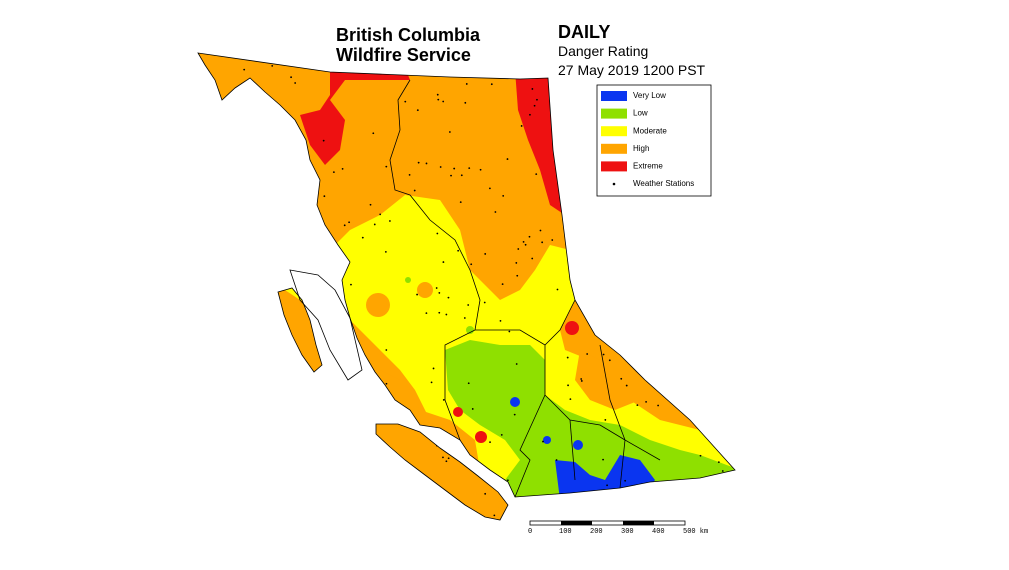 This screenshot has width=1009, height=570. Describe the element at coordinates (326, 325) in the screenshot. I see `marine-boundary` at that location.